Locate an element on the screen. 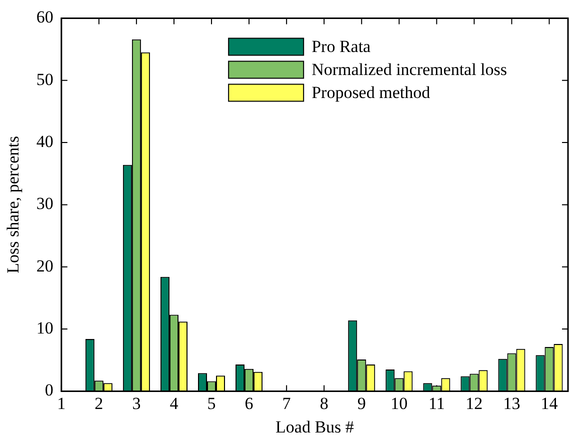 The width and height of the screenshot is (584, 438). x-tick-label: 3 is located at coordinates (136, 403).